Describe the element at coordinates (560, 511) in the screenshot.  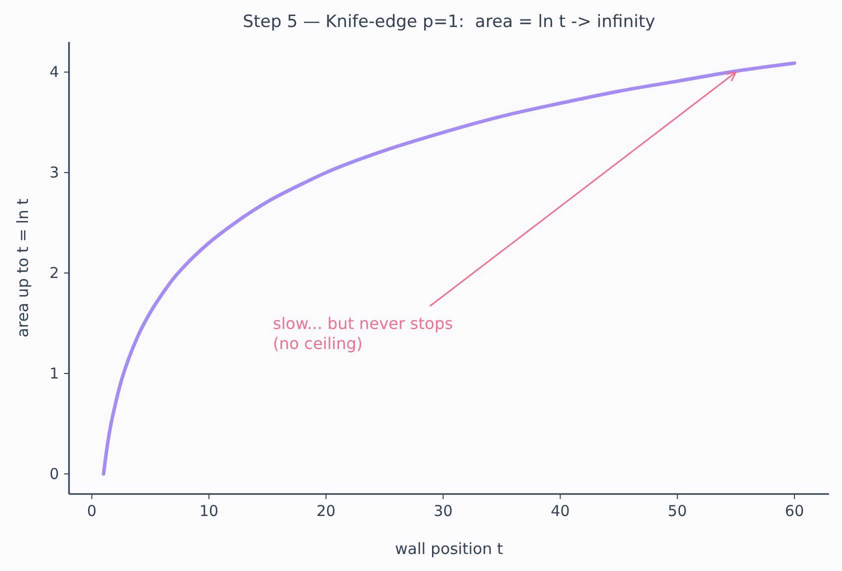
I see `x-tick-label: 40` at that location.